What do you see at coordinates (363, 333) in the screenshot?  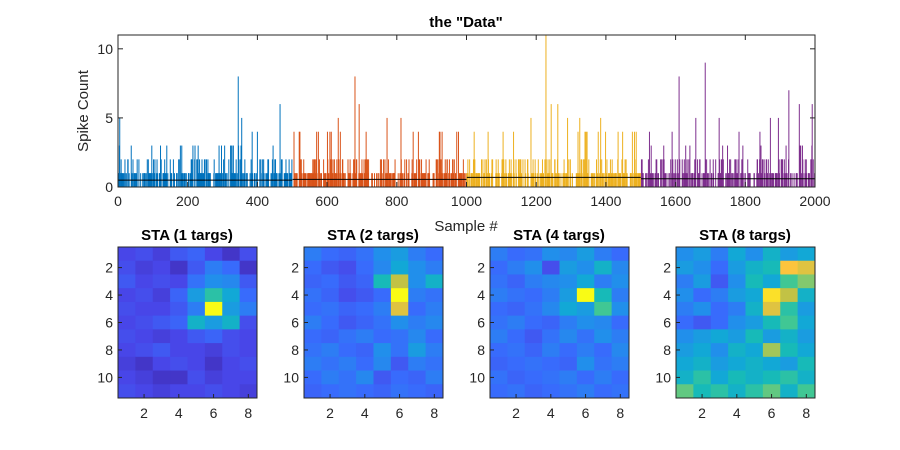 I see `sta-heatmap-2: 2 4 6 8 2 4 6 8 10` at bounding box center [363, 333].